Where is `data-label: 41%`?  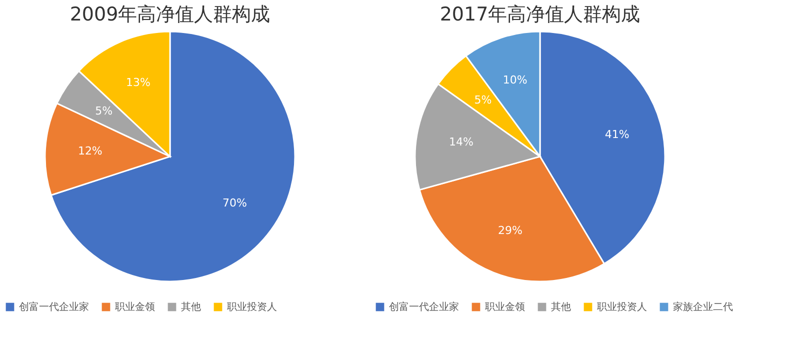
data-label: 41% is located at coordinates (617, 135).